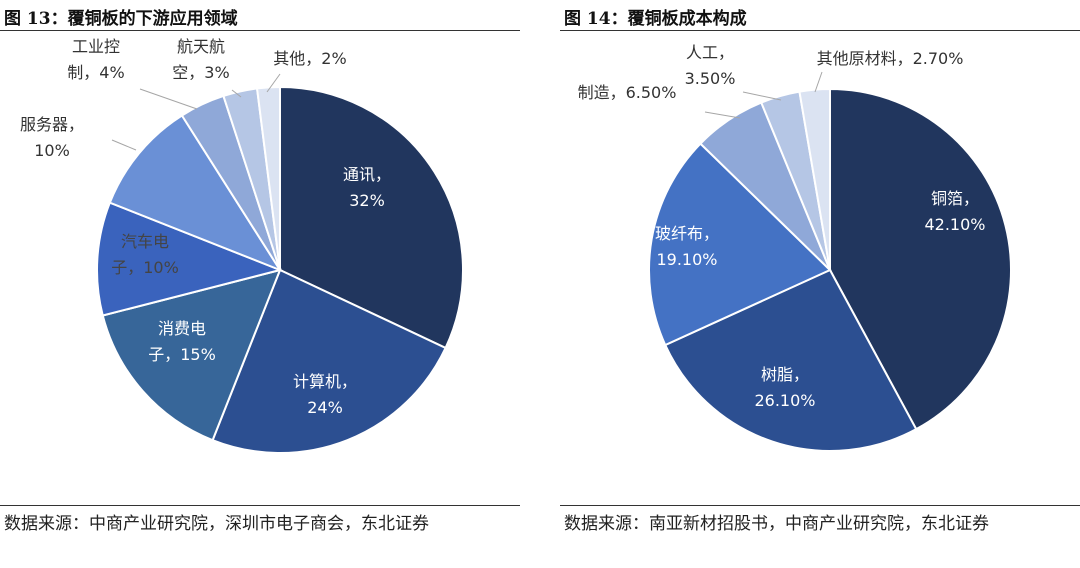  What do you see at coordinates (776, 524) in the screenshot?
I see `figure-14-source: 数据来源：南亚新材招股书，中商产业研究院，东北证券` at bounding box center [776, 524].